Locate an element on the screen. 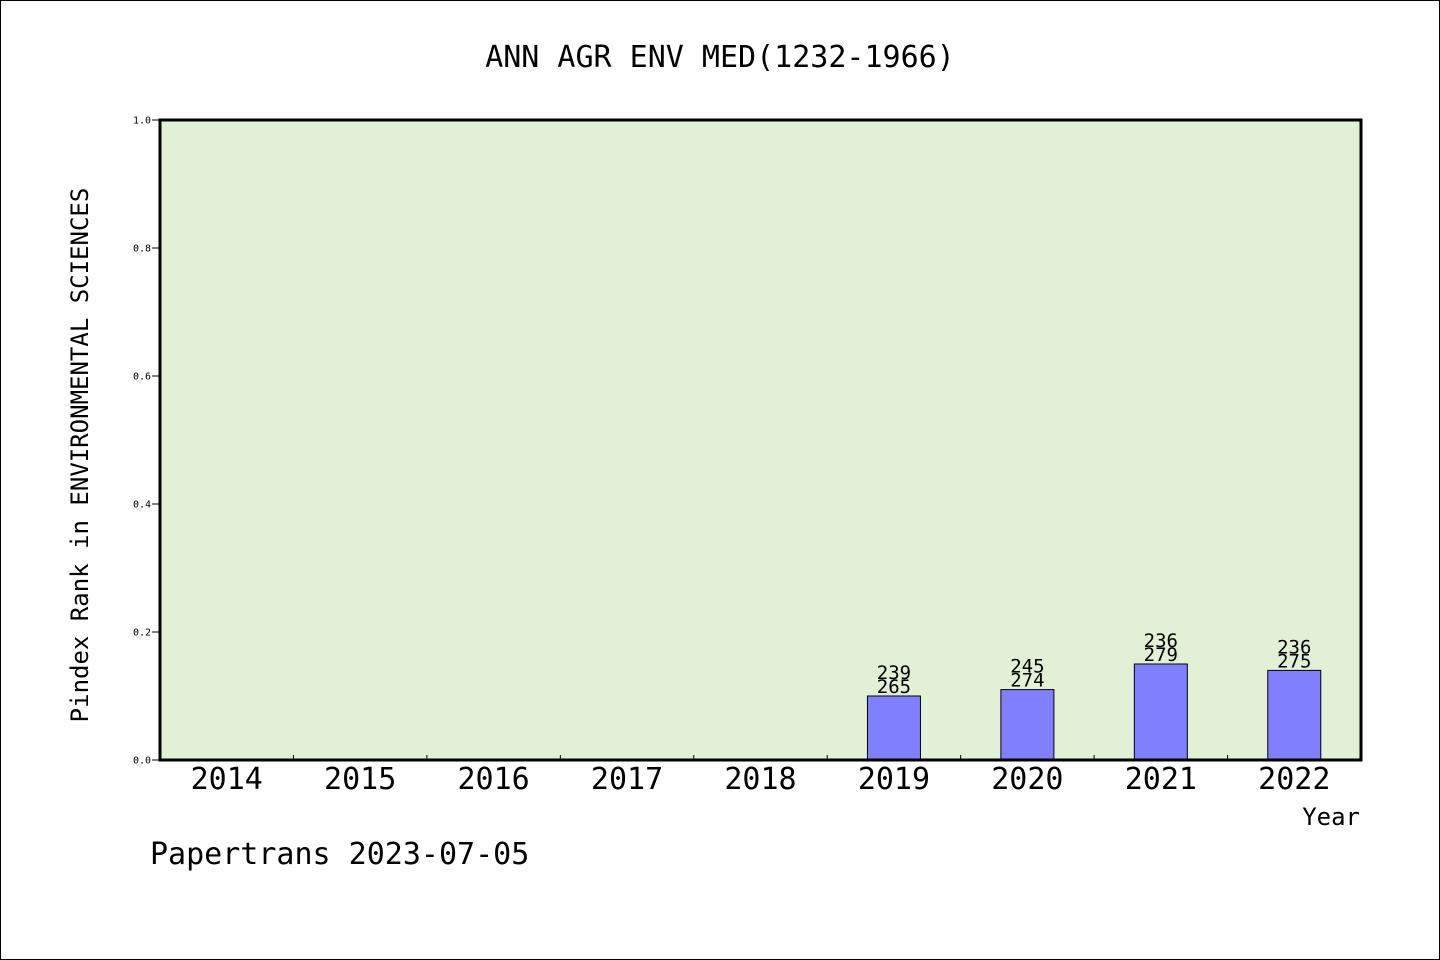 This screenshot has width=1440, height=960. x-tick-label: 2016 is located at coordinates (493, 779).